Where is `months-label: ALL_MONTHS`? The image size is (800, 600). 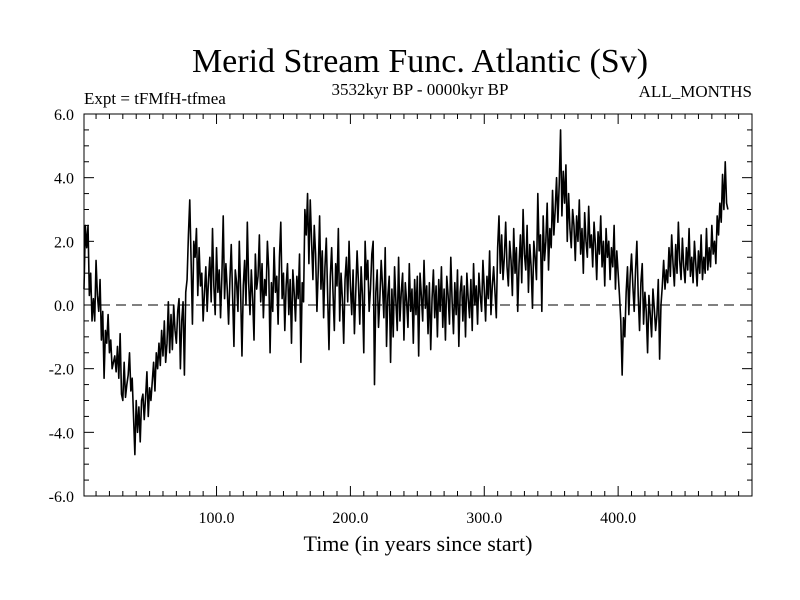 months-label: ALL_MONTHS is located at coordinates (695, 91).